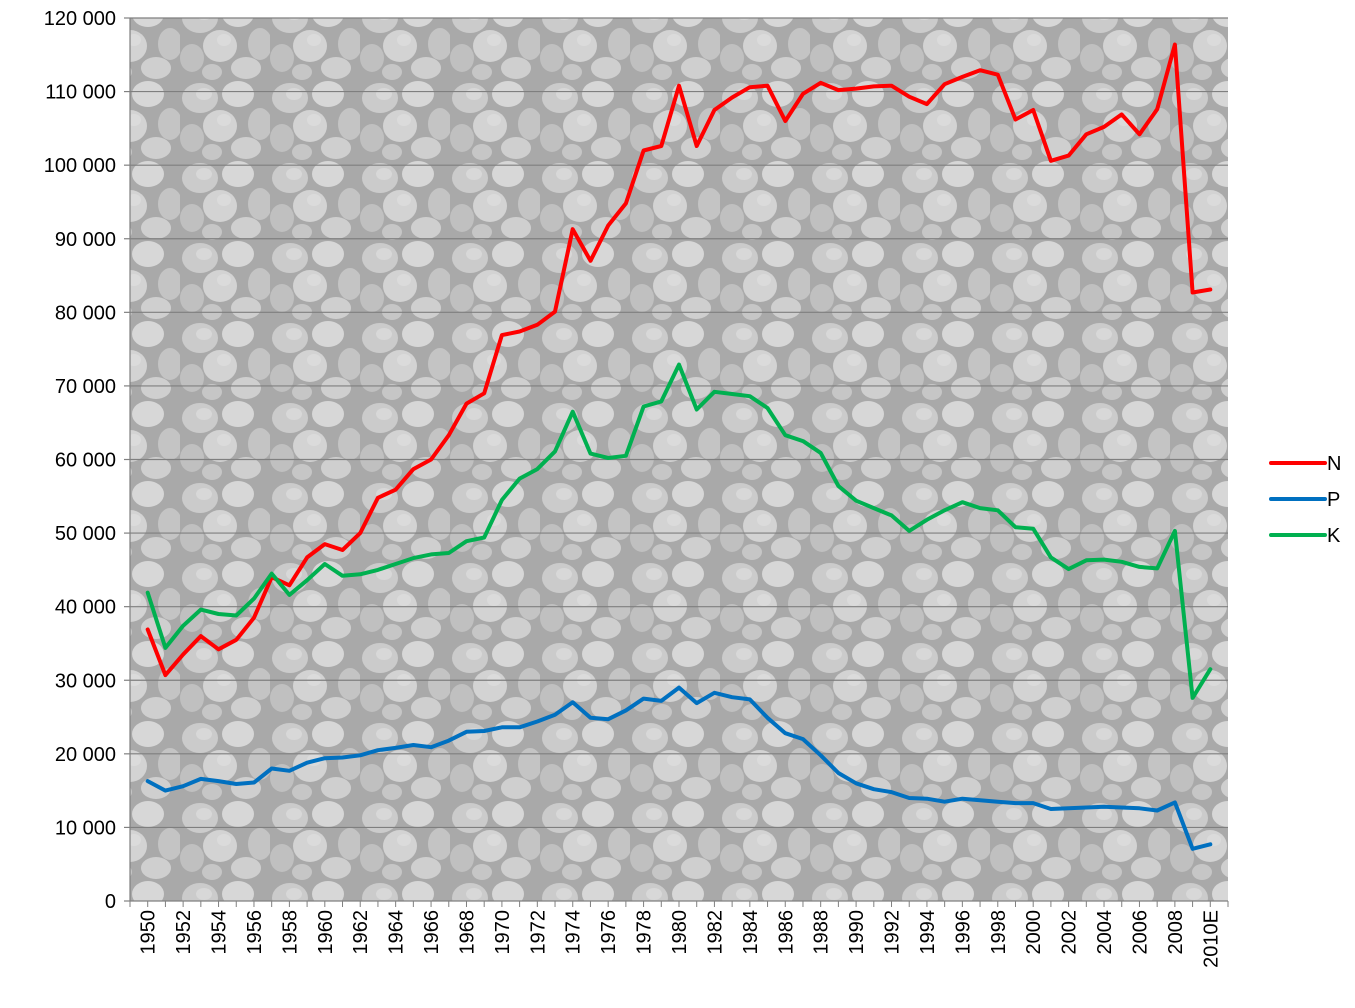  Describe the element at coordinates (574, 932) in the screenshot. I see `x-tick-label: 1974` at that location.